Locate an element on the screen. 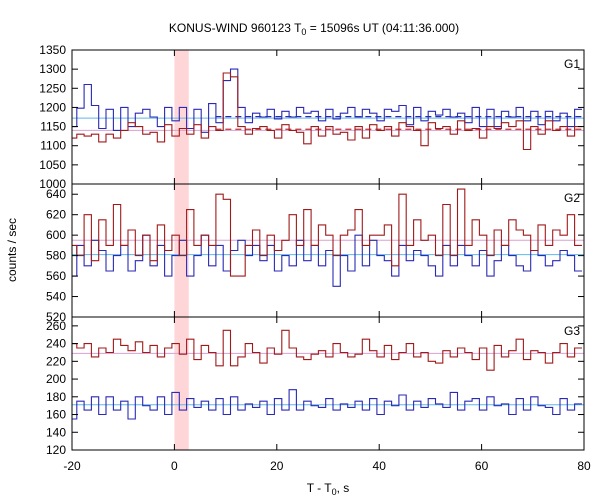 The width and height of the screenshot is (600, 500). panel-g3-ytick-label: 200 is located at coordinates (56, 379).